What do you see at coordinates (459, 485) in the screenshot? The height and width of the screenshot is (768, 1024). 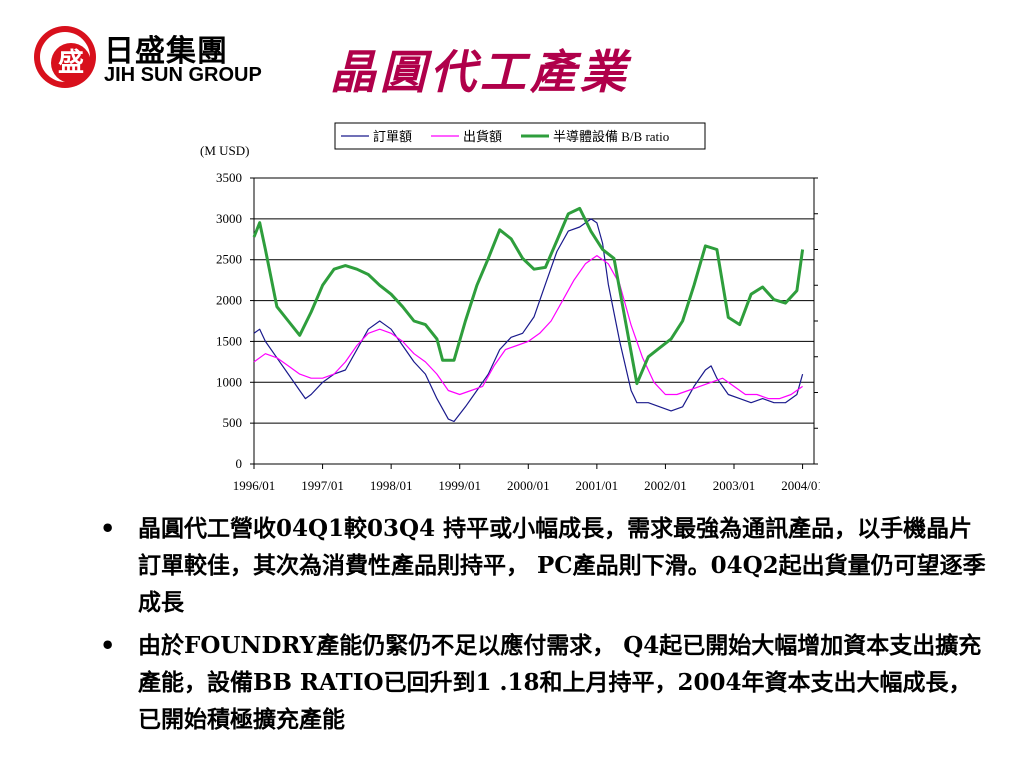 I see `x-tick-label: 1999/01` at bounding box center [459, 485].